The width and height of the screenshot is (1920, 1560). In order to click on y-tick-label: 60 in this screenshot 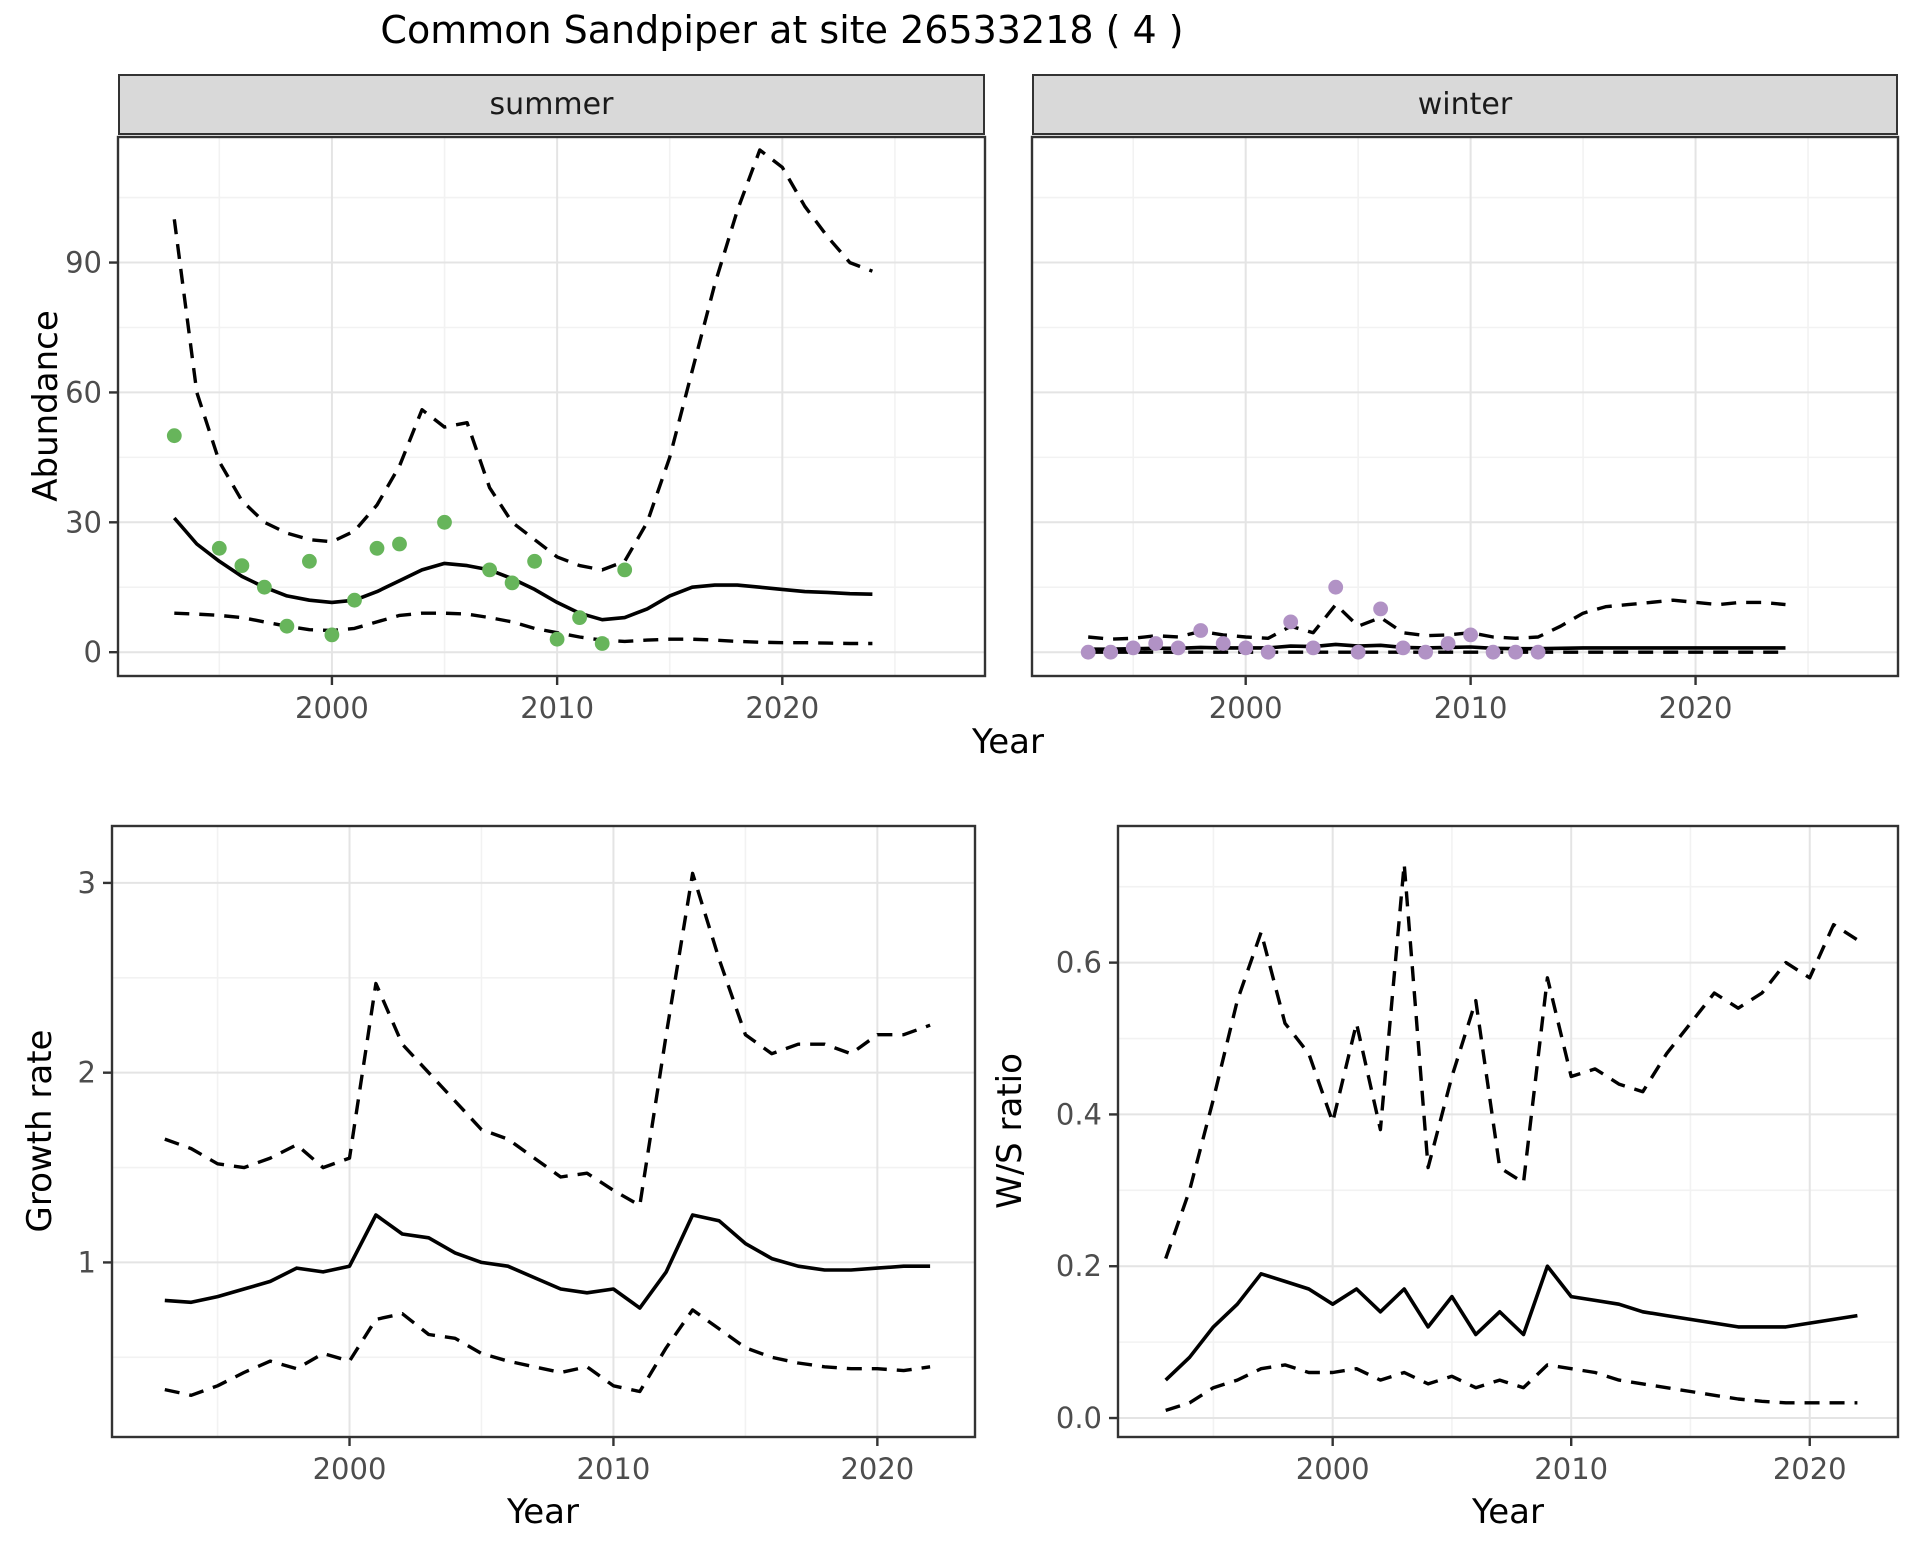, I will do `click(83, 392)`.